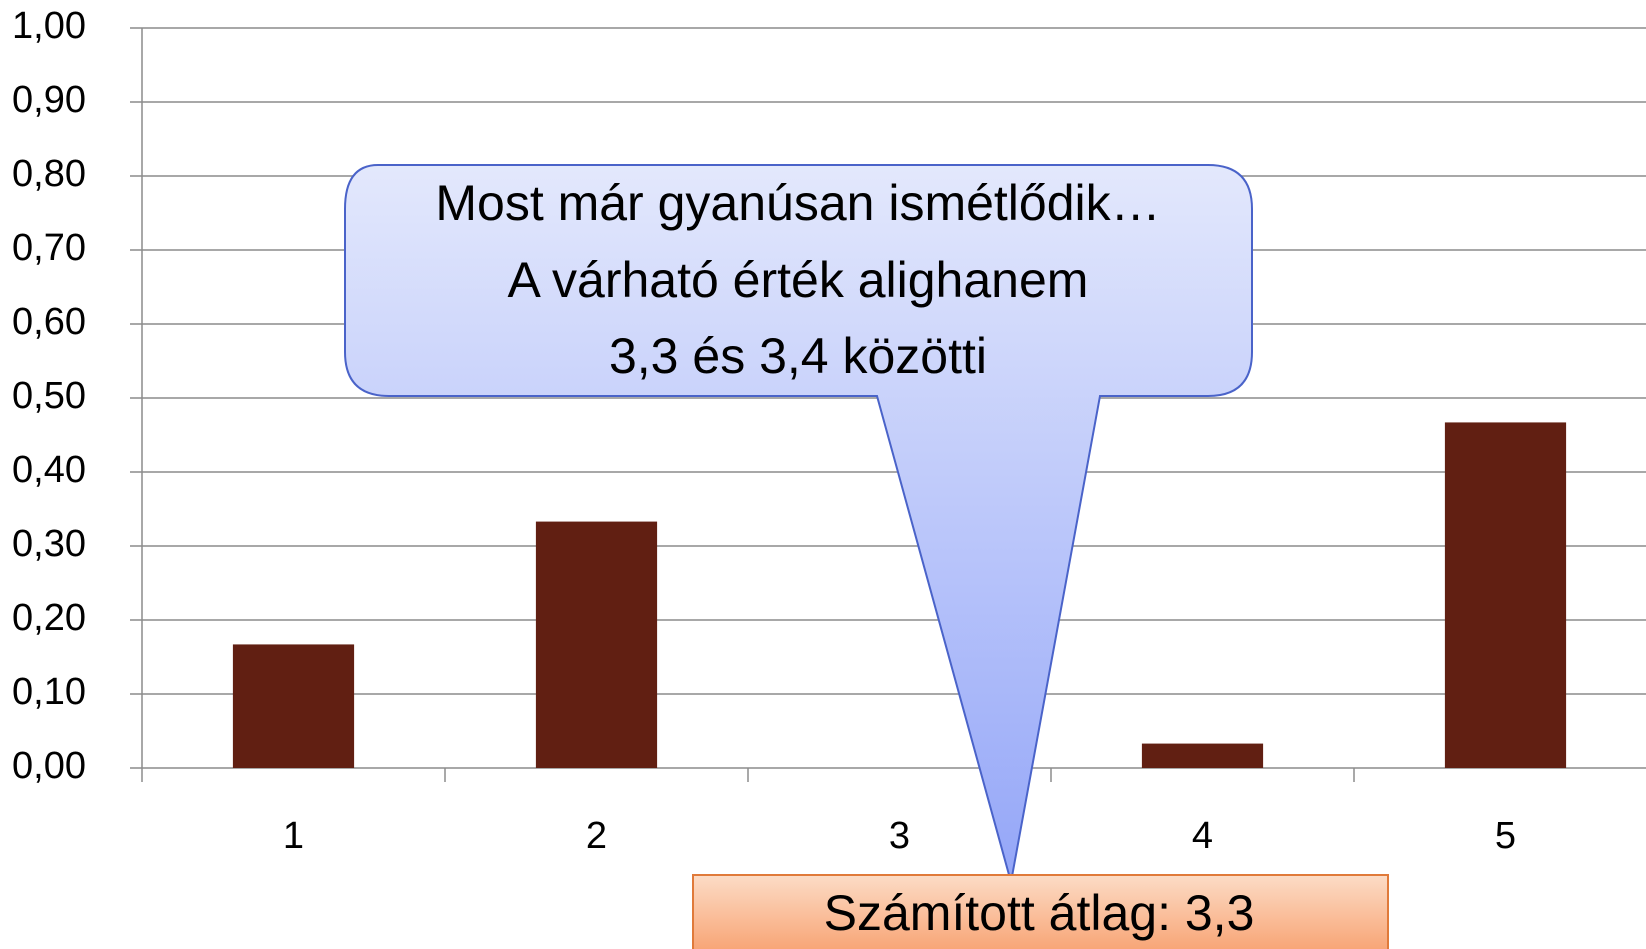 The height and width of the screenshot is (949, 1646). What do you see at coordinates (49, 248) in the screenshot?
I see `y-tick-label: 0,70` at bounding box center [49, 248].